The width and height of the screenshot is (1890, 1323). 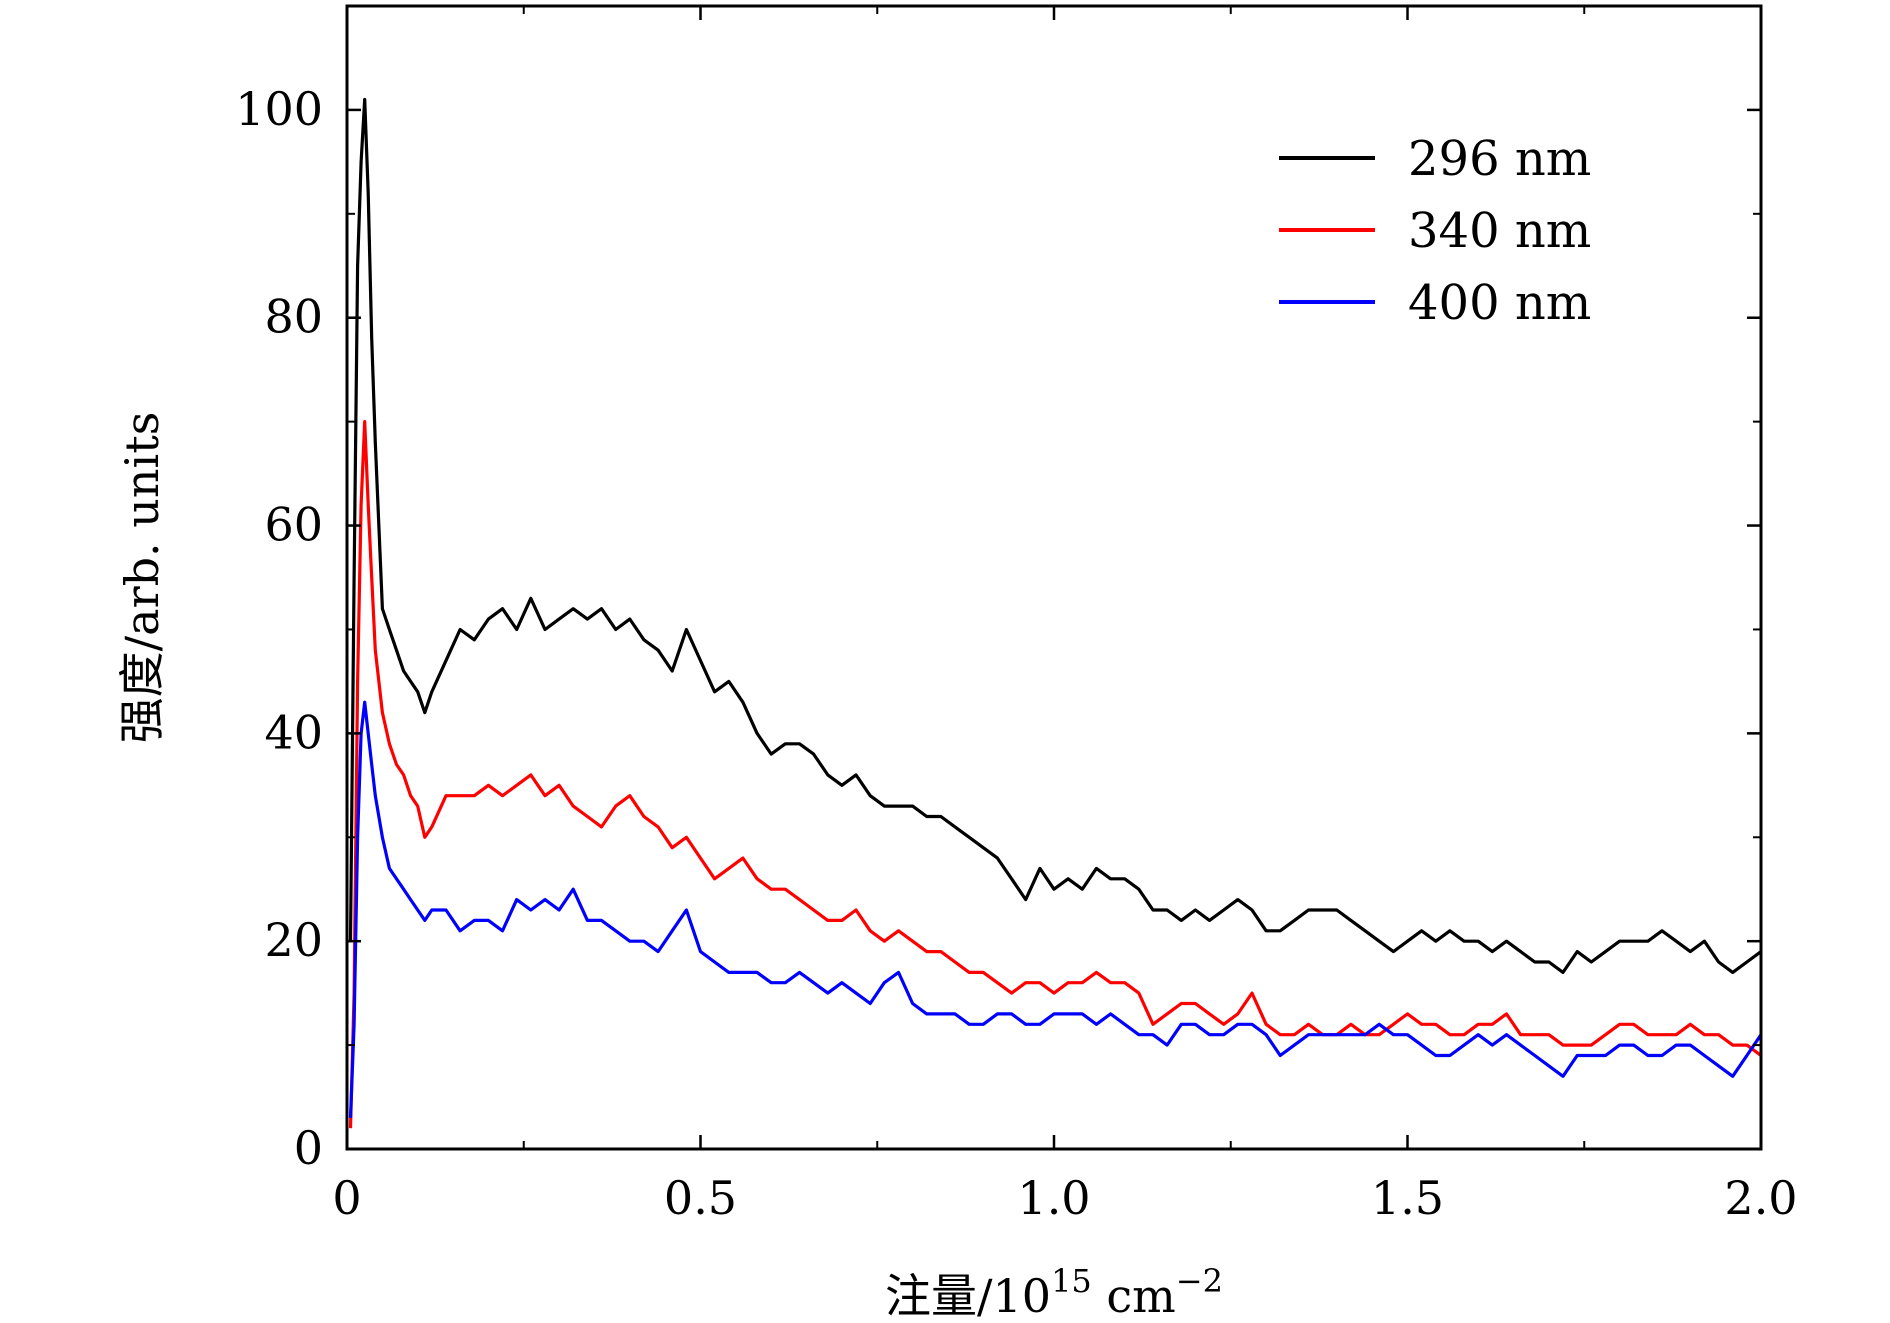 What do you see at coordinates (293, 317) in the screenshot?
I see `y-tick-label: 80` at bounding box center [293, 317].